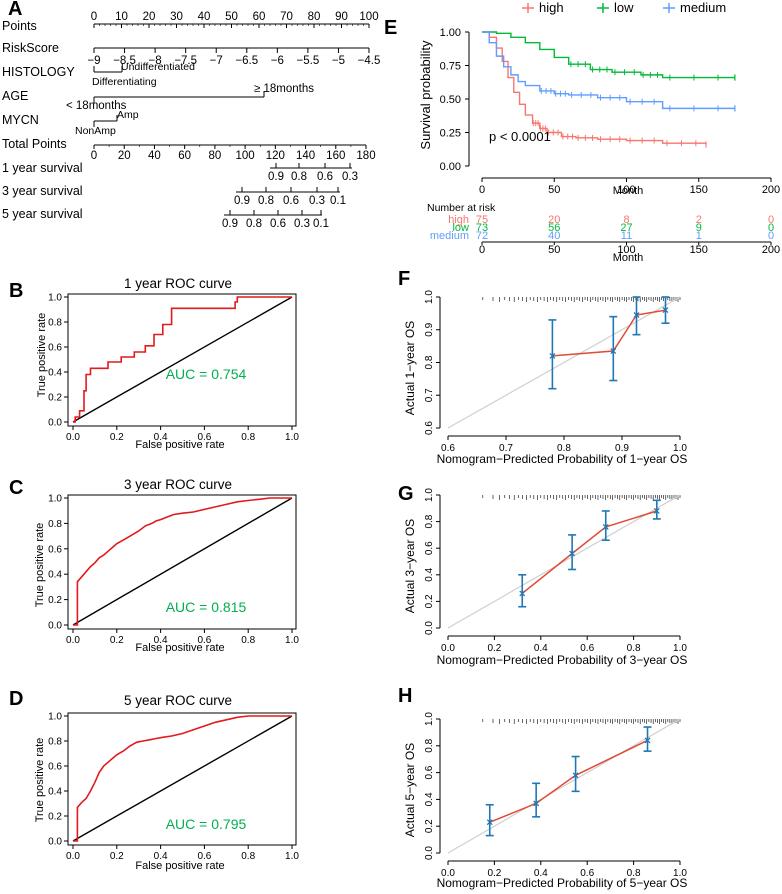 The image size is (782, 894). Describe the element at coordinates (410, 790) in the screenshot. I see `cal-h-y-title: Actual 5−year OS` at that location.